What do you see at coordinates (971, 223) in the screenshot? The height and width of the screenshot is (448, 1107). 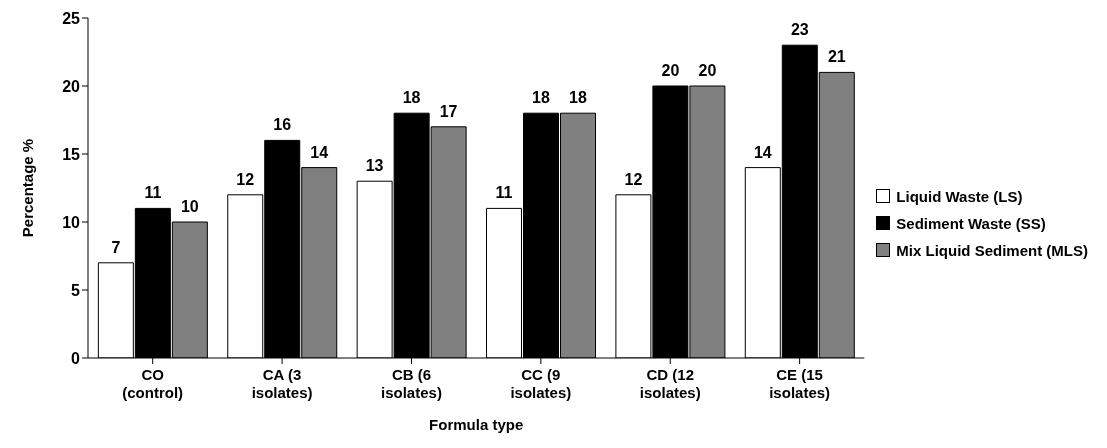 I see `legend-label: Sediment Waste (SS)` at bounding box center [971, 223].